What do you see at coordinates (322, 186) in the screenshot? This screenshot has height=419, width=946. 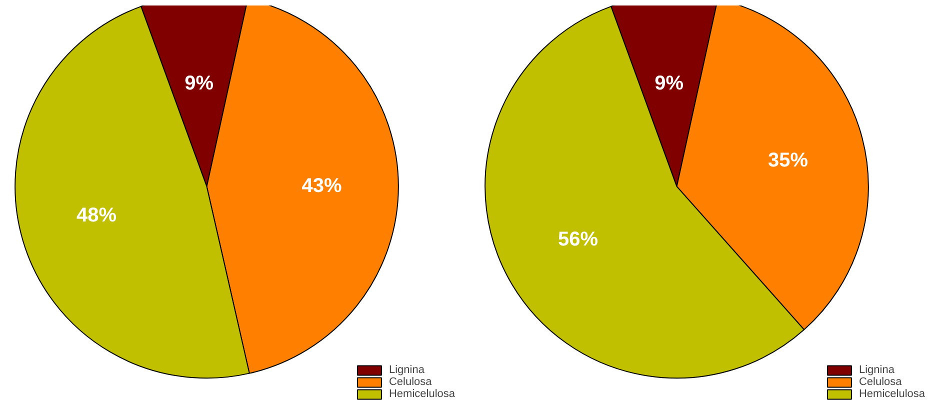 I see `data-label: 43%` at bounding box center [322, 186].